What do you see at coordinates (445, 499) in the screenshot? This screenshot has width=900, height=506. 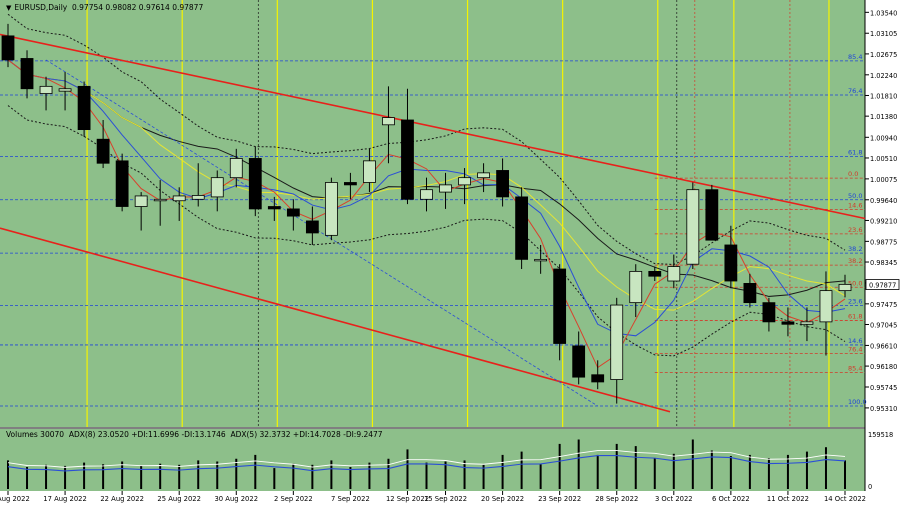 I see `date-tick-label: 15 Sep 2022` at bounding box center [445, 499].